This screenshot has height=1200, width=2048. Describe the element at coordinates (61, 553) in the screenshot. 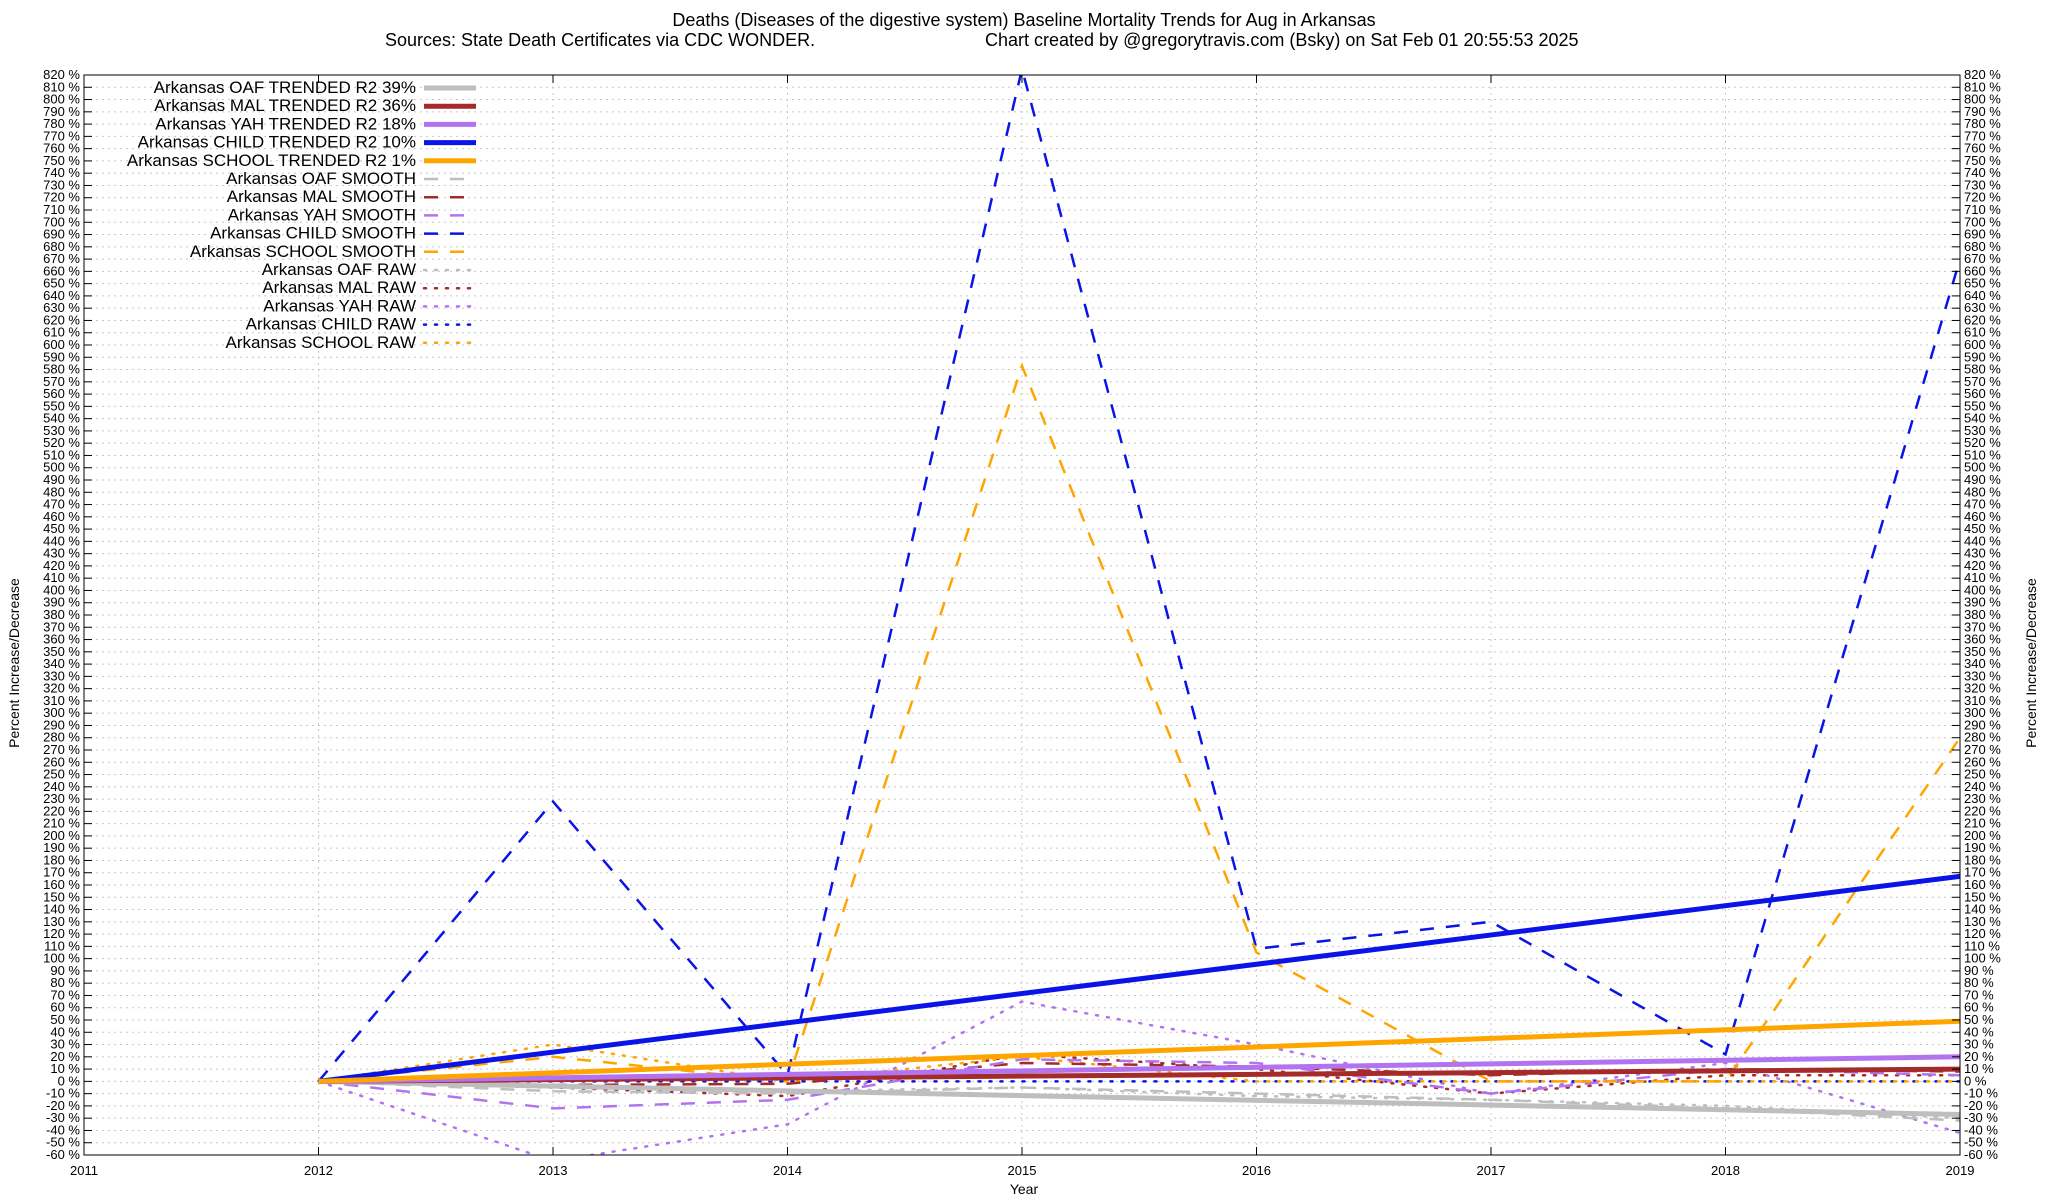

I see `y-tick-label: 430 %` at that location.